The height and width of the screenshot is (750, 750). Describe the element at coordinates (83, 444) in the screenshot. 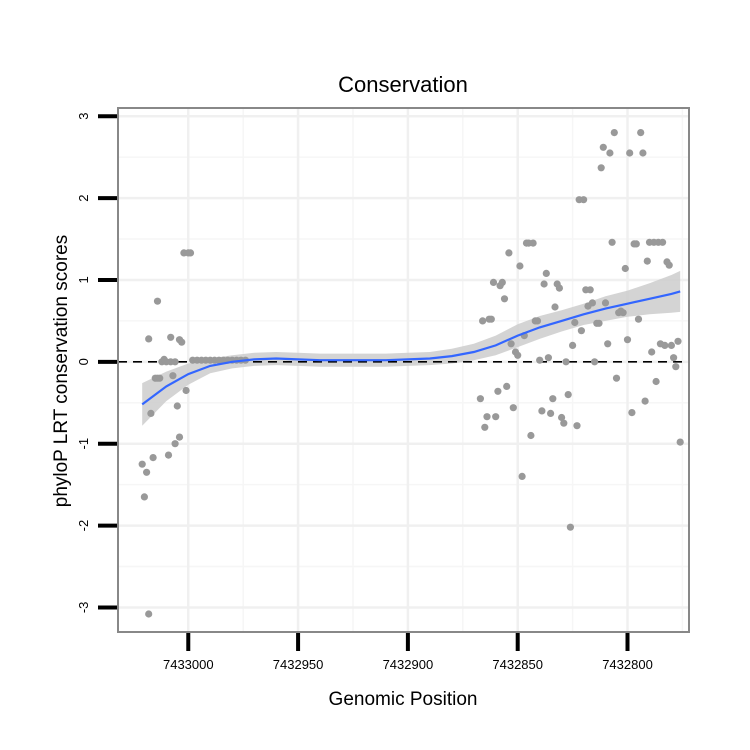

I see `y-tick-label: -1` at that location.